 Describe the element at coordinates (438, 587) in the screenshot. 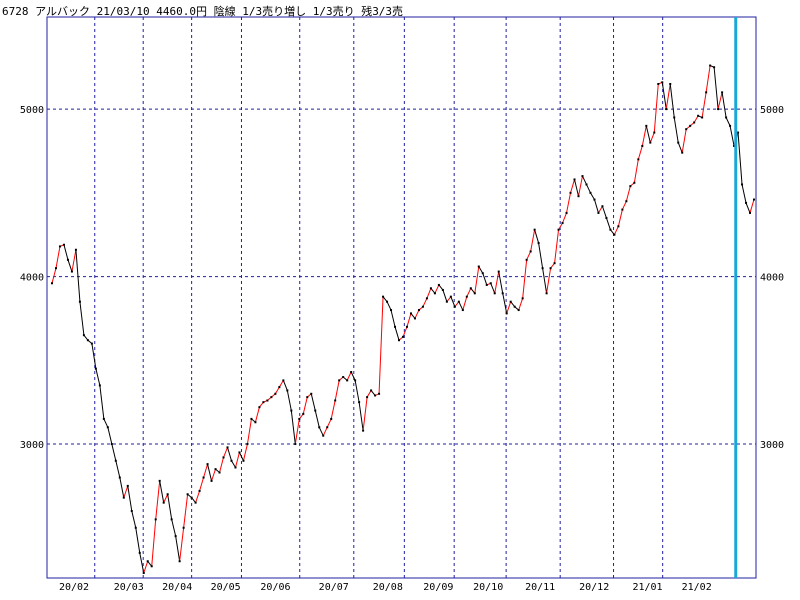

I see `x-tick-label: 20/09` at that location.